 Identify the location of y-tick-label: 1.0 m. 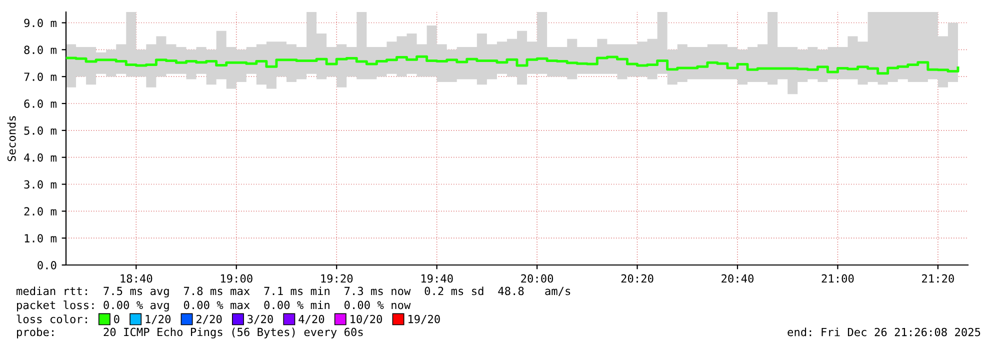
(40, 238).